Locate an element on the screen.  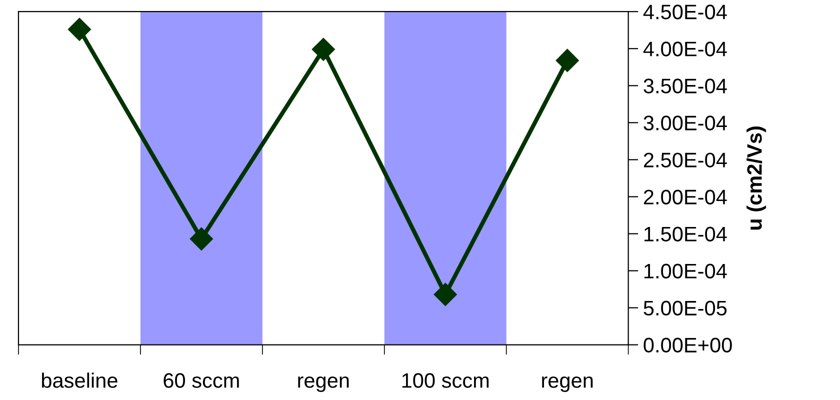
y-tick-label: 2.50E-04 is located at coordinates (685, 160).